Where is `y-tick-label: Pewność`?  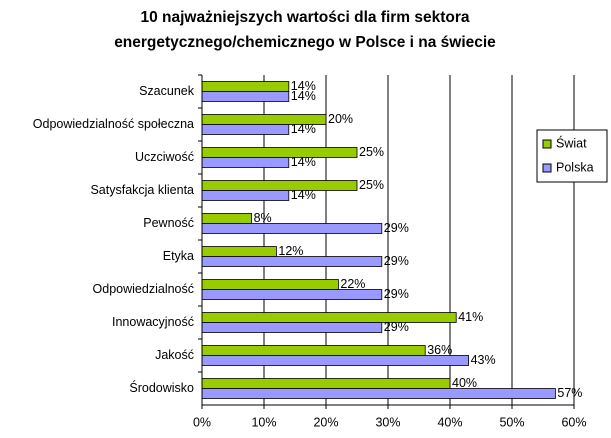 y-tick-label: Pewność is located at coordinates (168, 223).